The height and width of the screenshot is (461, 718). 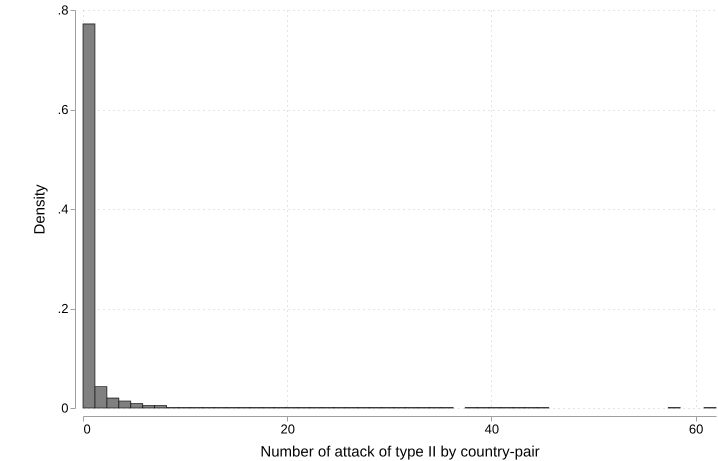 I want to click on x-tick-label: 60, so click(x=696, y=429).